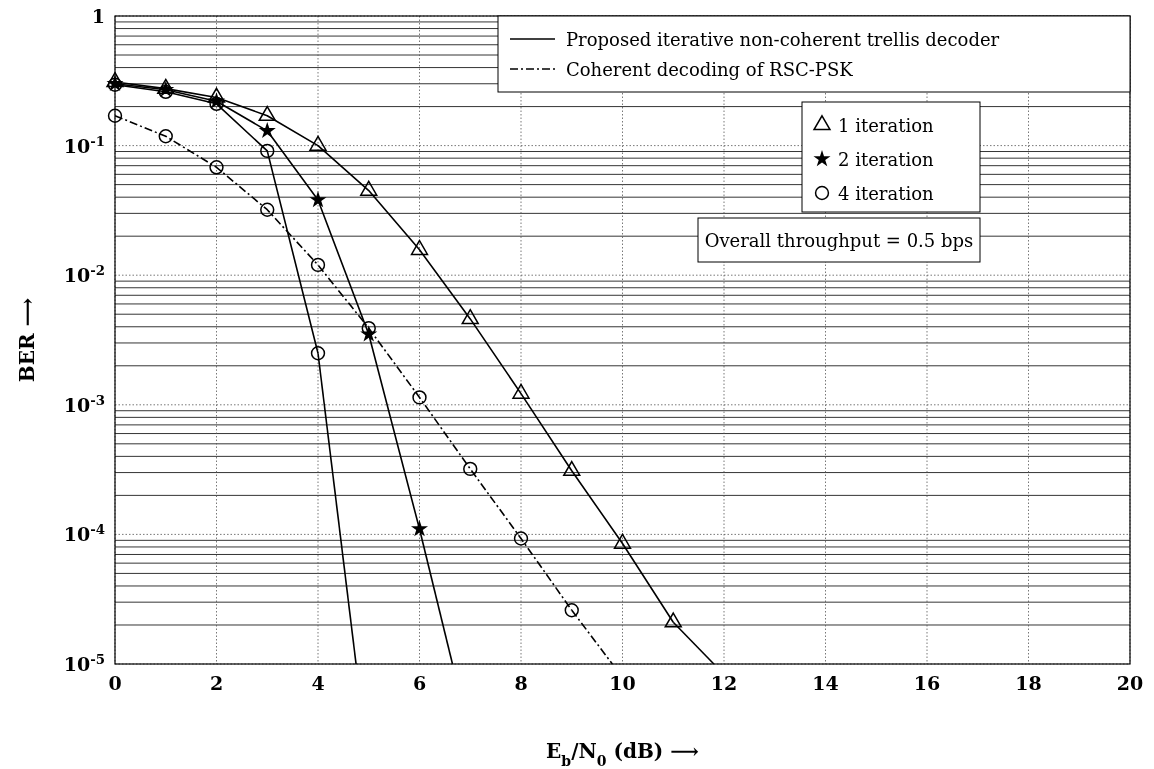  I want to click on y-tick-label: 10$^{-1}$, so click(84, 145).